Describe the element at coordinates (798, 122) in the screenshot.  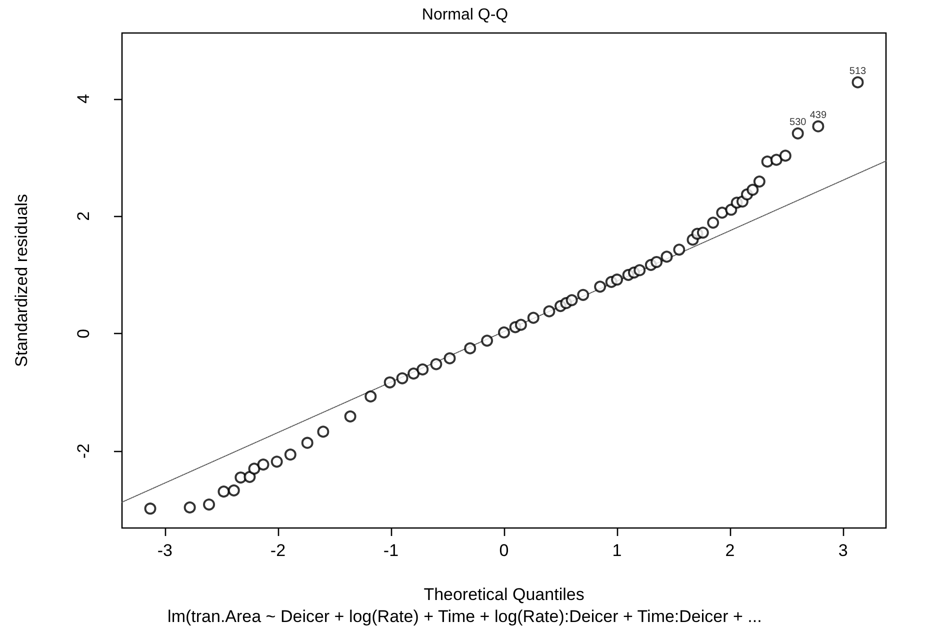
I see `annotation: 530` at that location.